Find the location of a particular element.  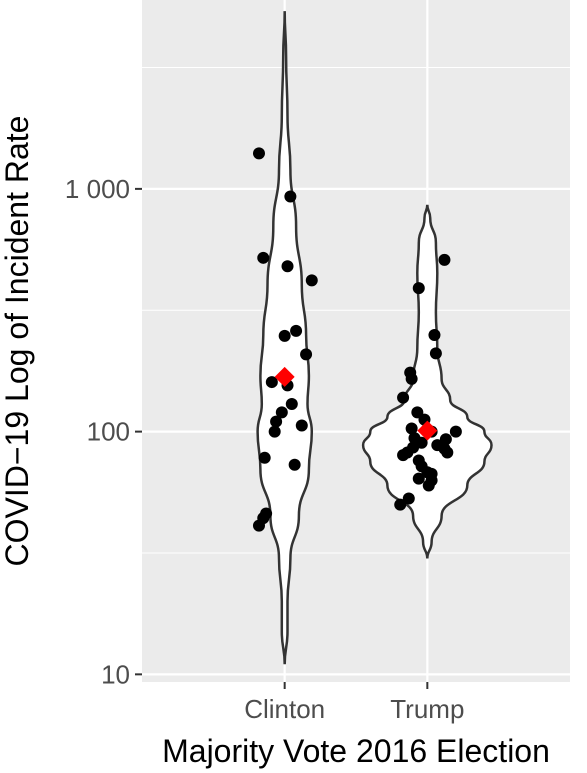

y-axis-title: COVID−19 Log of Incident Rate is located at coordinates (17, 341).